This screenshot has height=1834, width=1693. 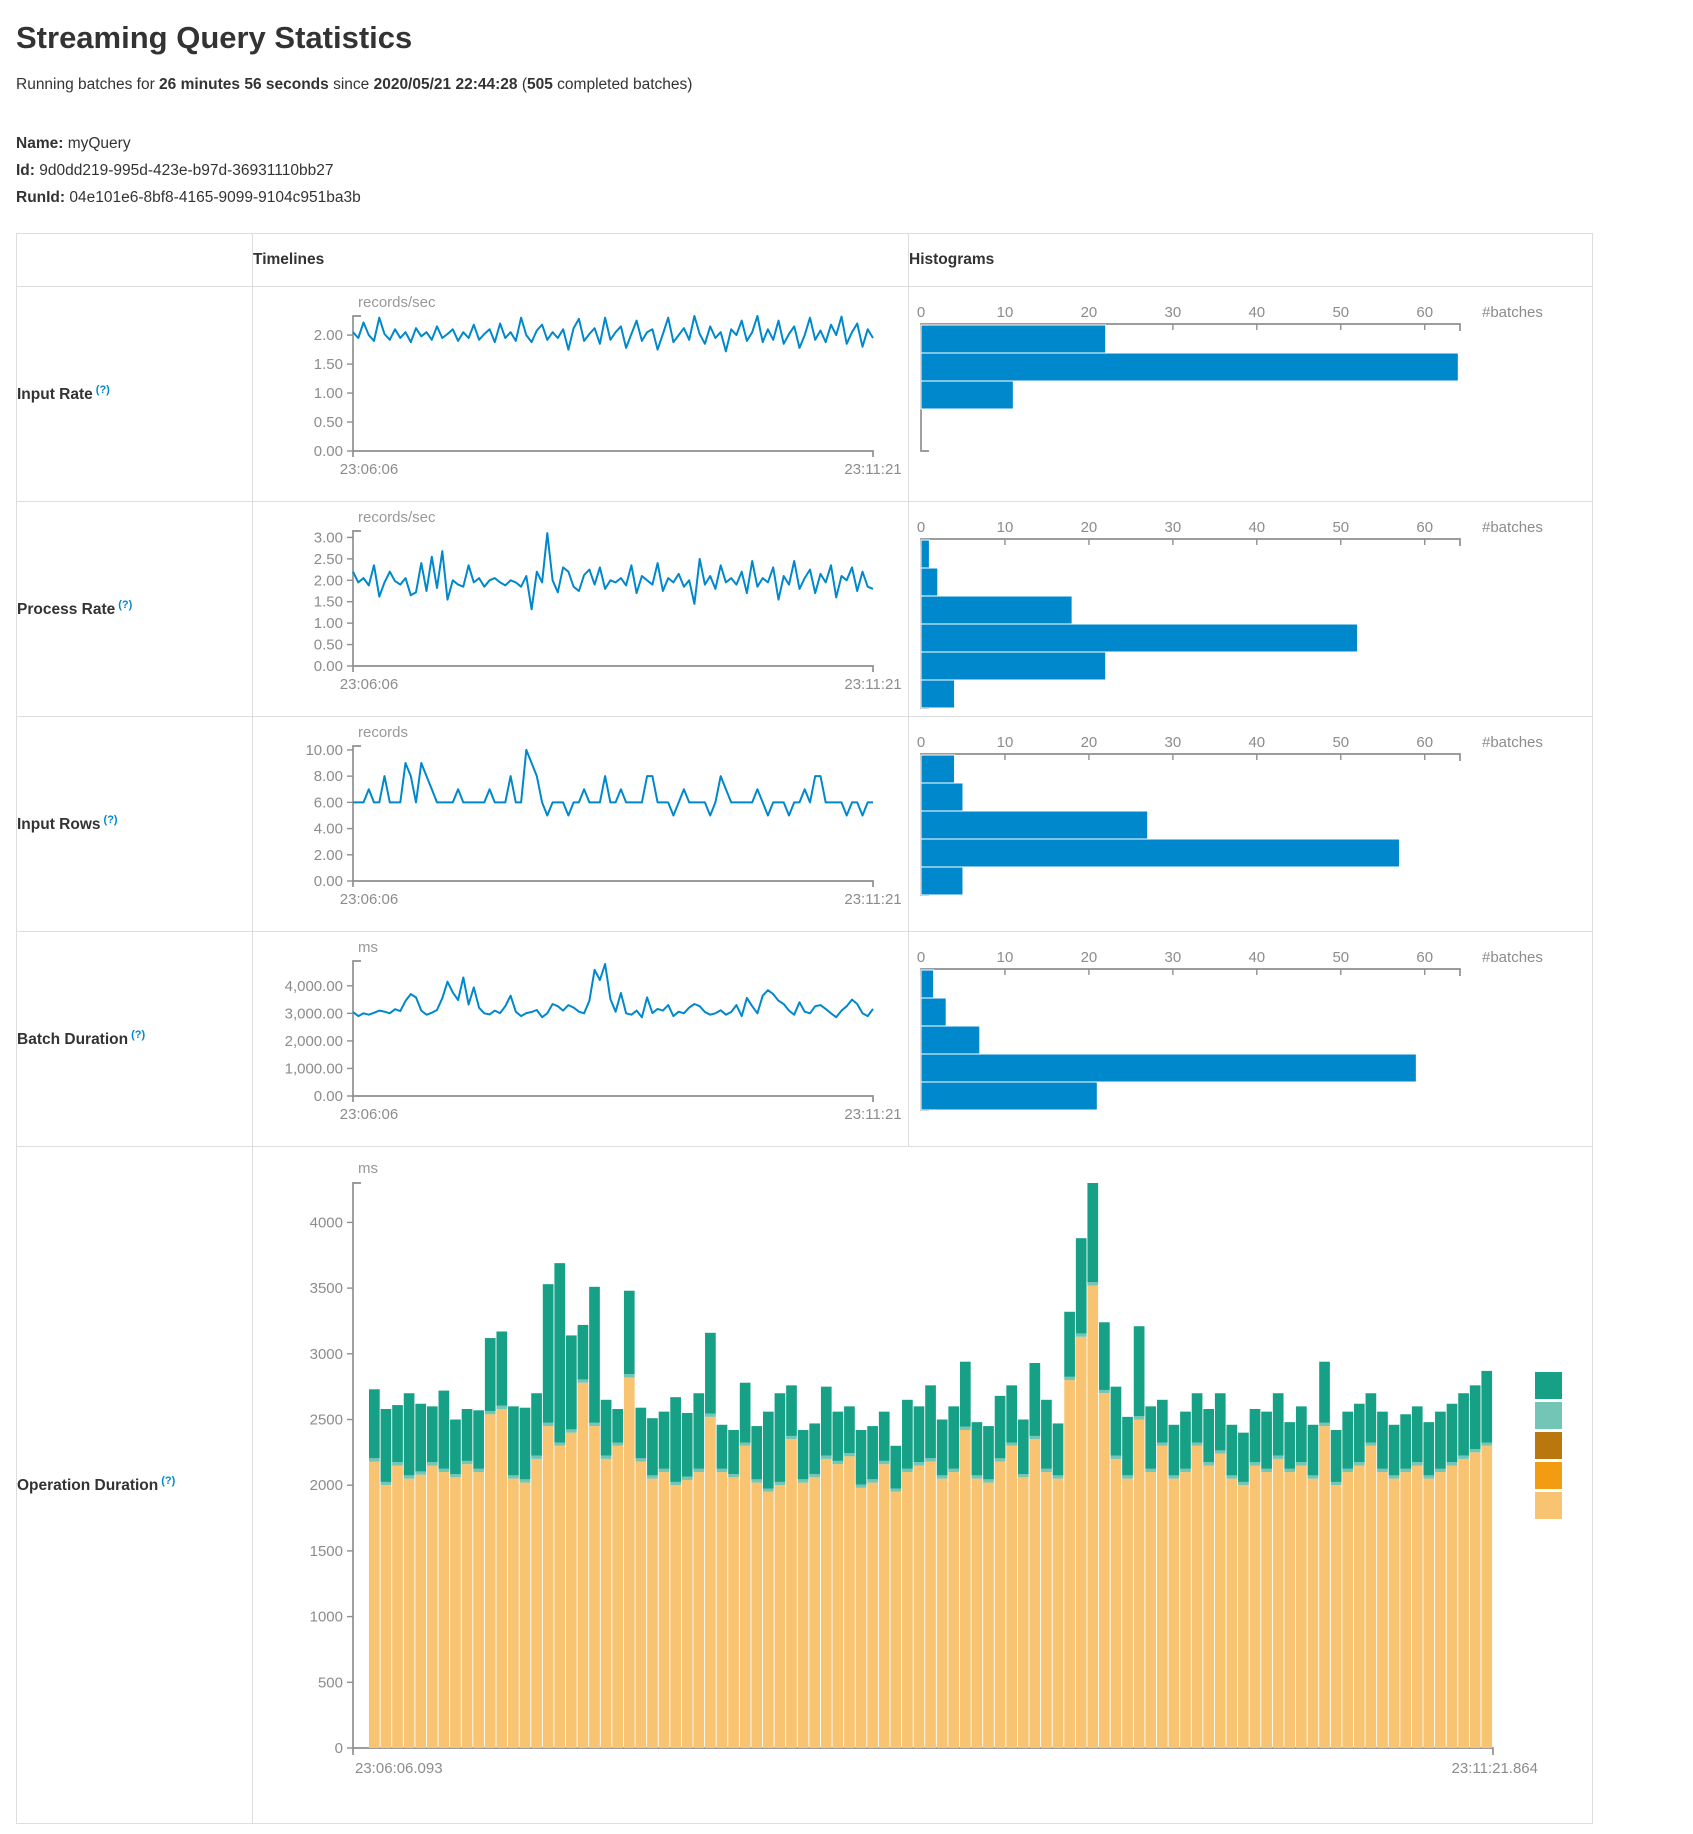 What do you see at coordinates (40, 143) in the screenshot?
I see `name-label: Name:` at bounding box center [40, 143].